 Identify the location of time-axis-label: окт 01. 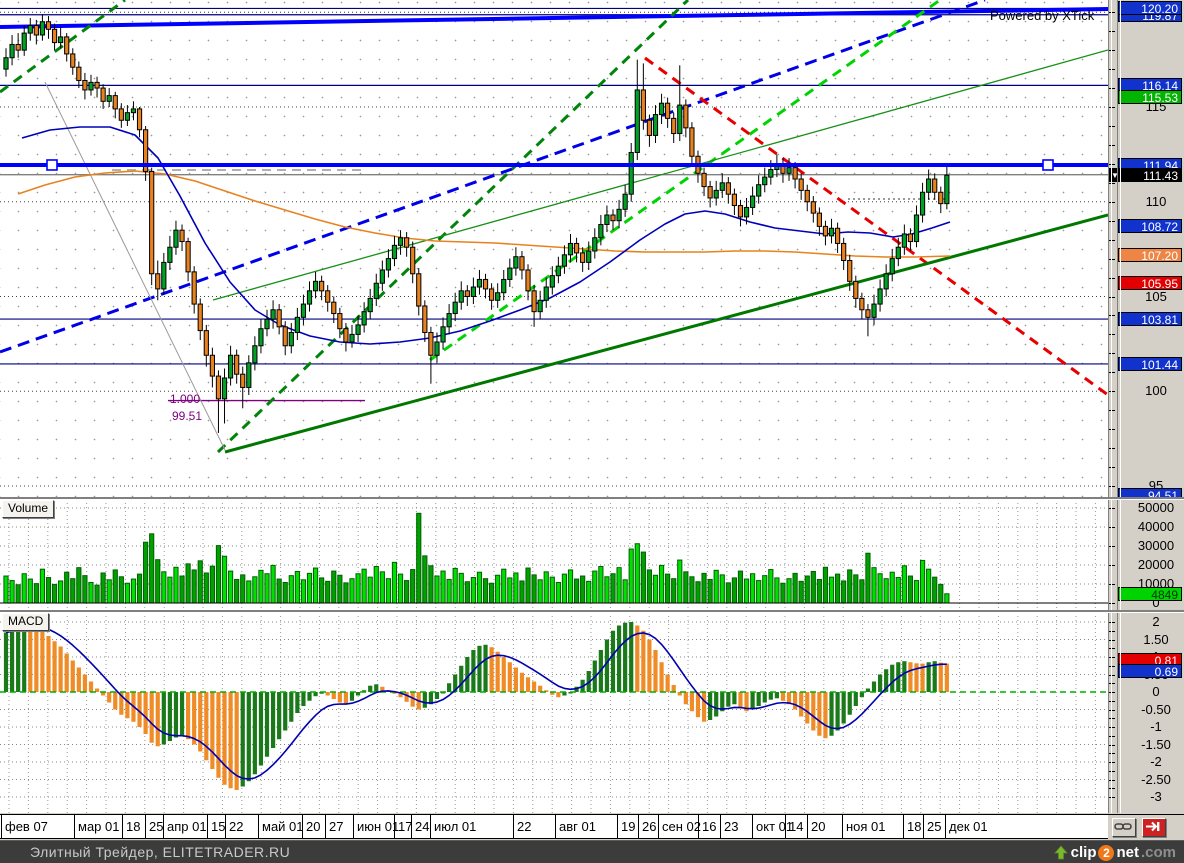
(772, 827).